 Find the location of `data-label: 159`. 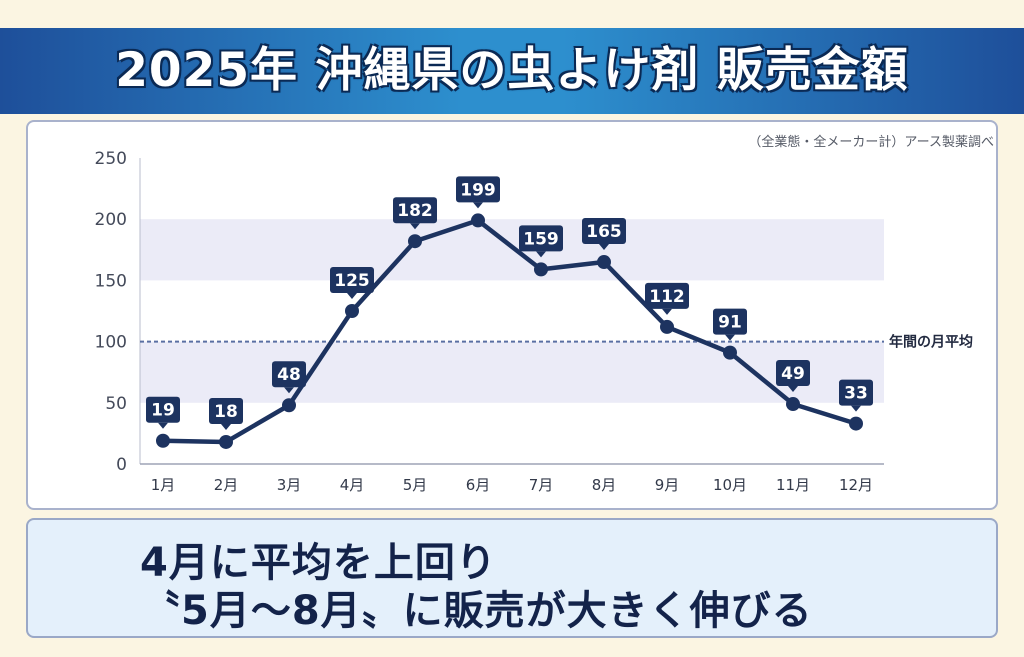

data-label: 159 is located at coordinates (541, 239).